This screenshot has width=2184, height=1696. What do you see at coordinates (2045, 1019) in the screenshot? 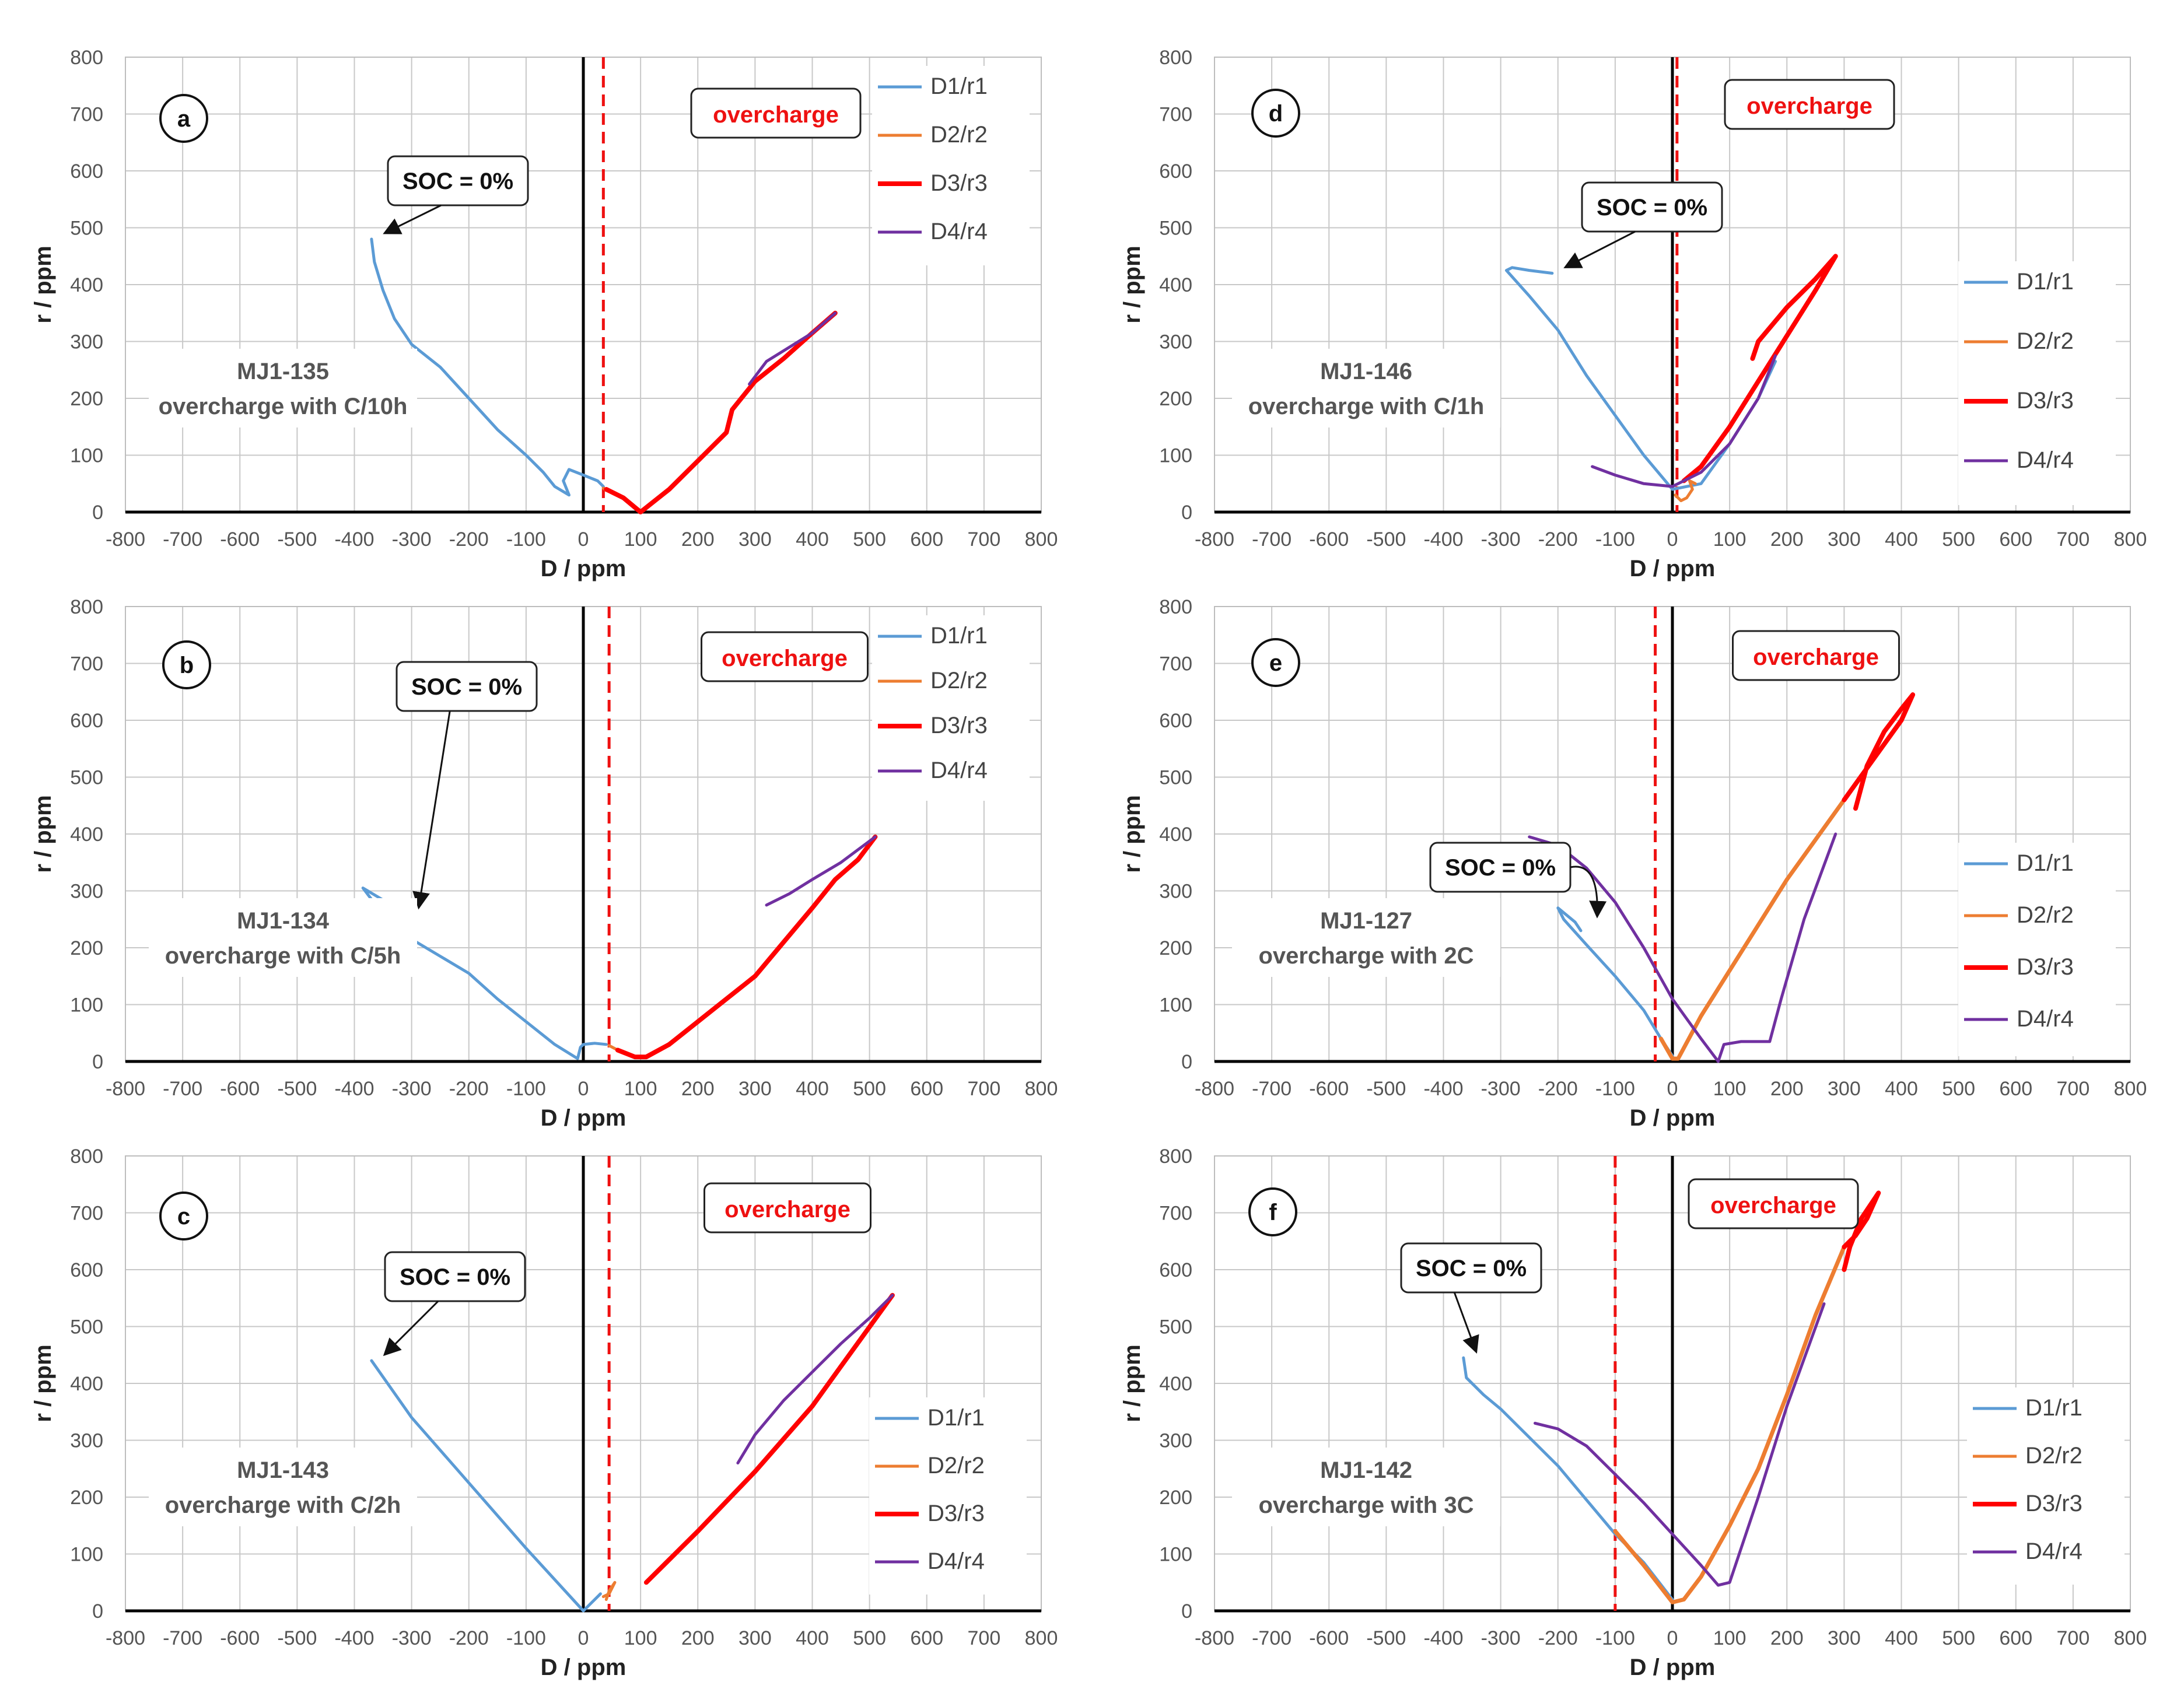
I see `legend-label: D4/r4` at bounding box center [2045, 1019].